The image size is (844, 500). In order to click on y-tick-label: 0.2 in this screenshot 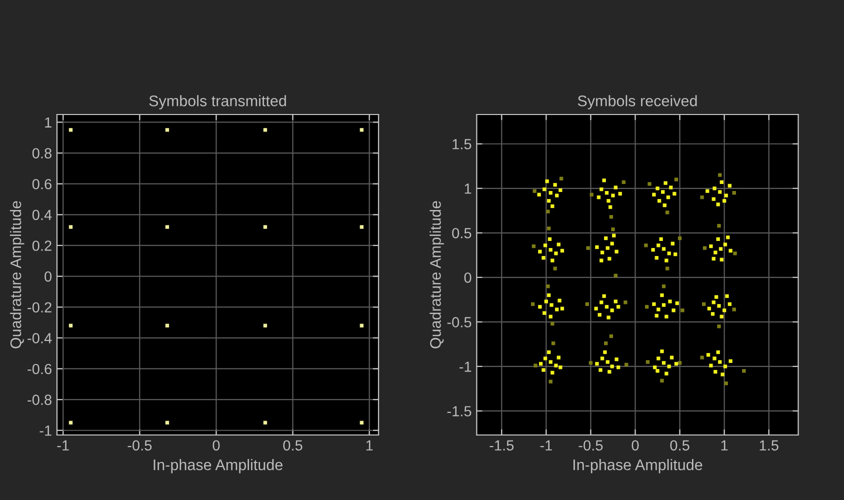, I will do `click(42, 245)`.